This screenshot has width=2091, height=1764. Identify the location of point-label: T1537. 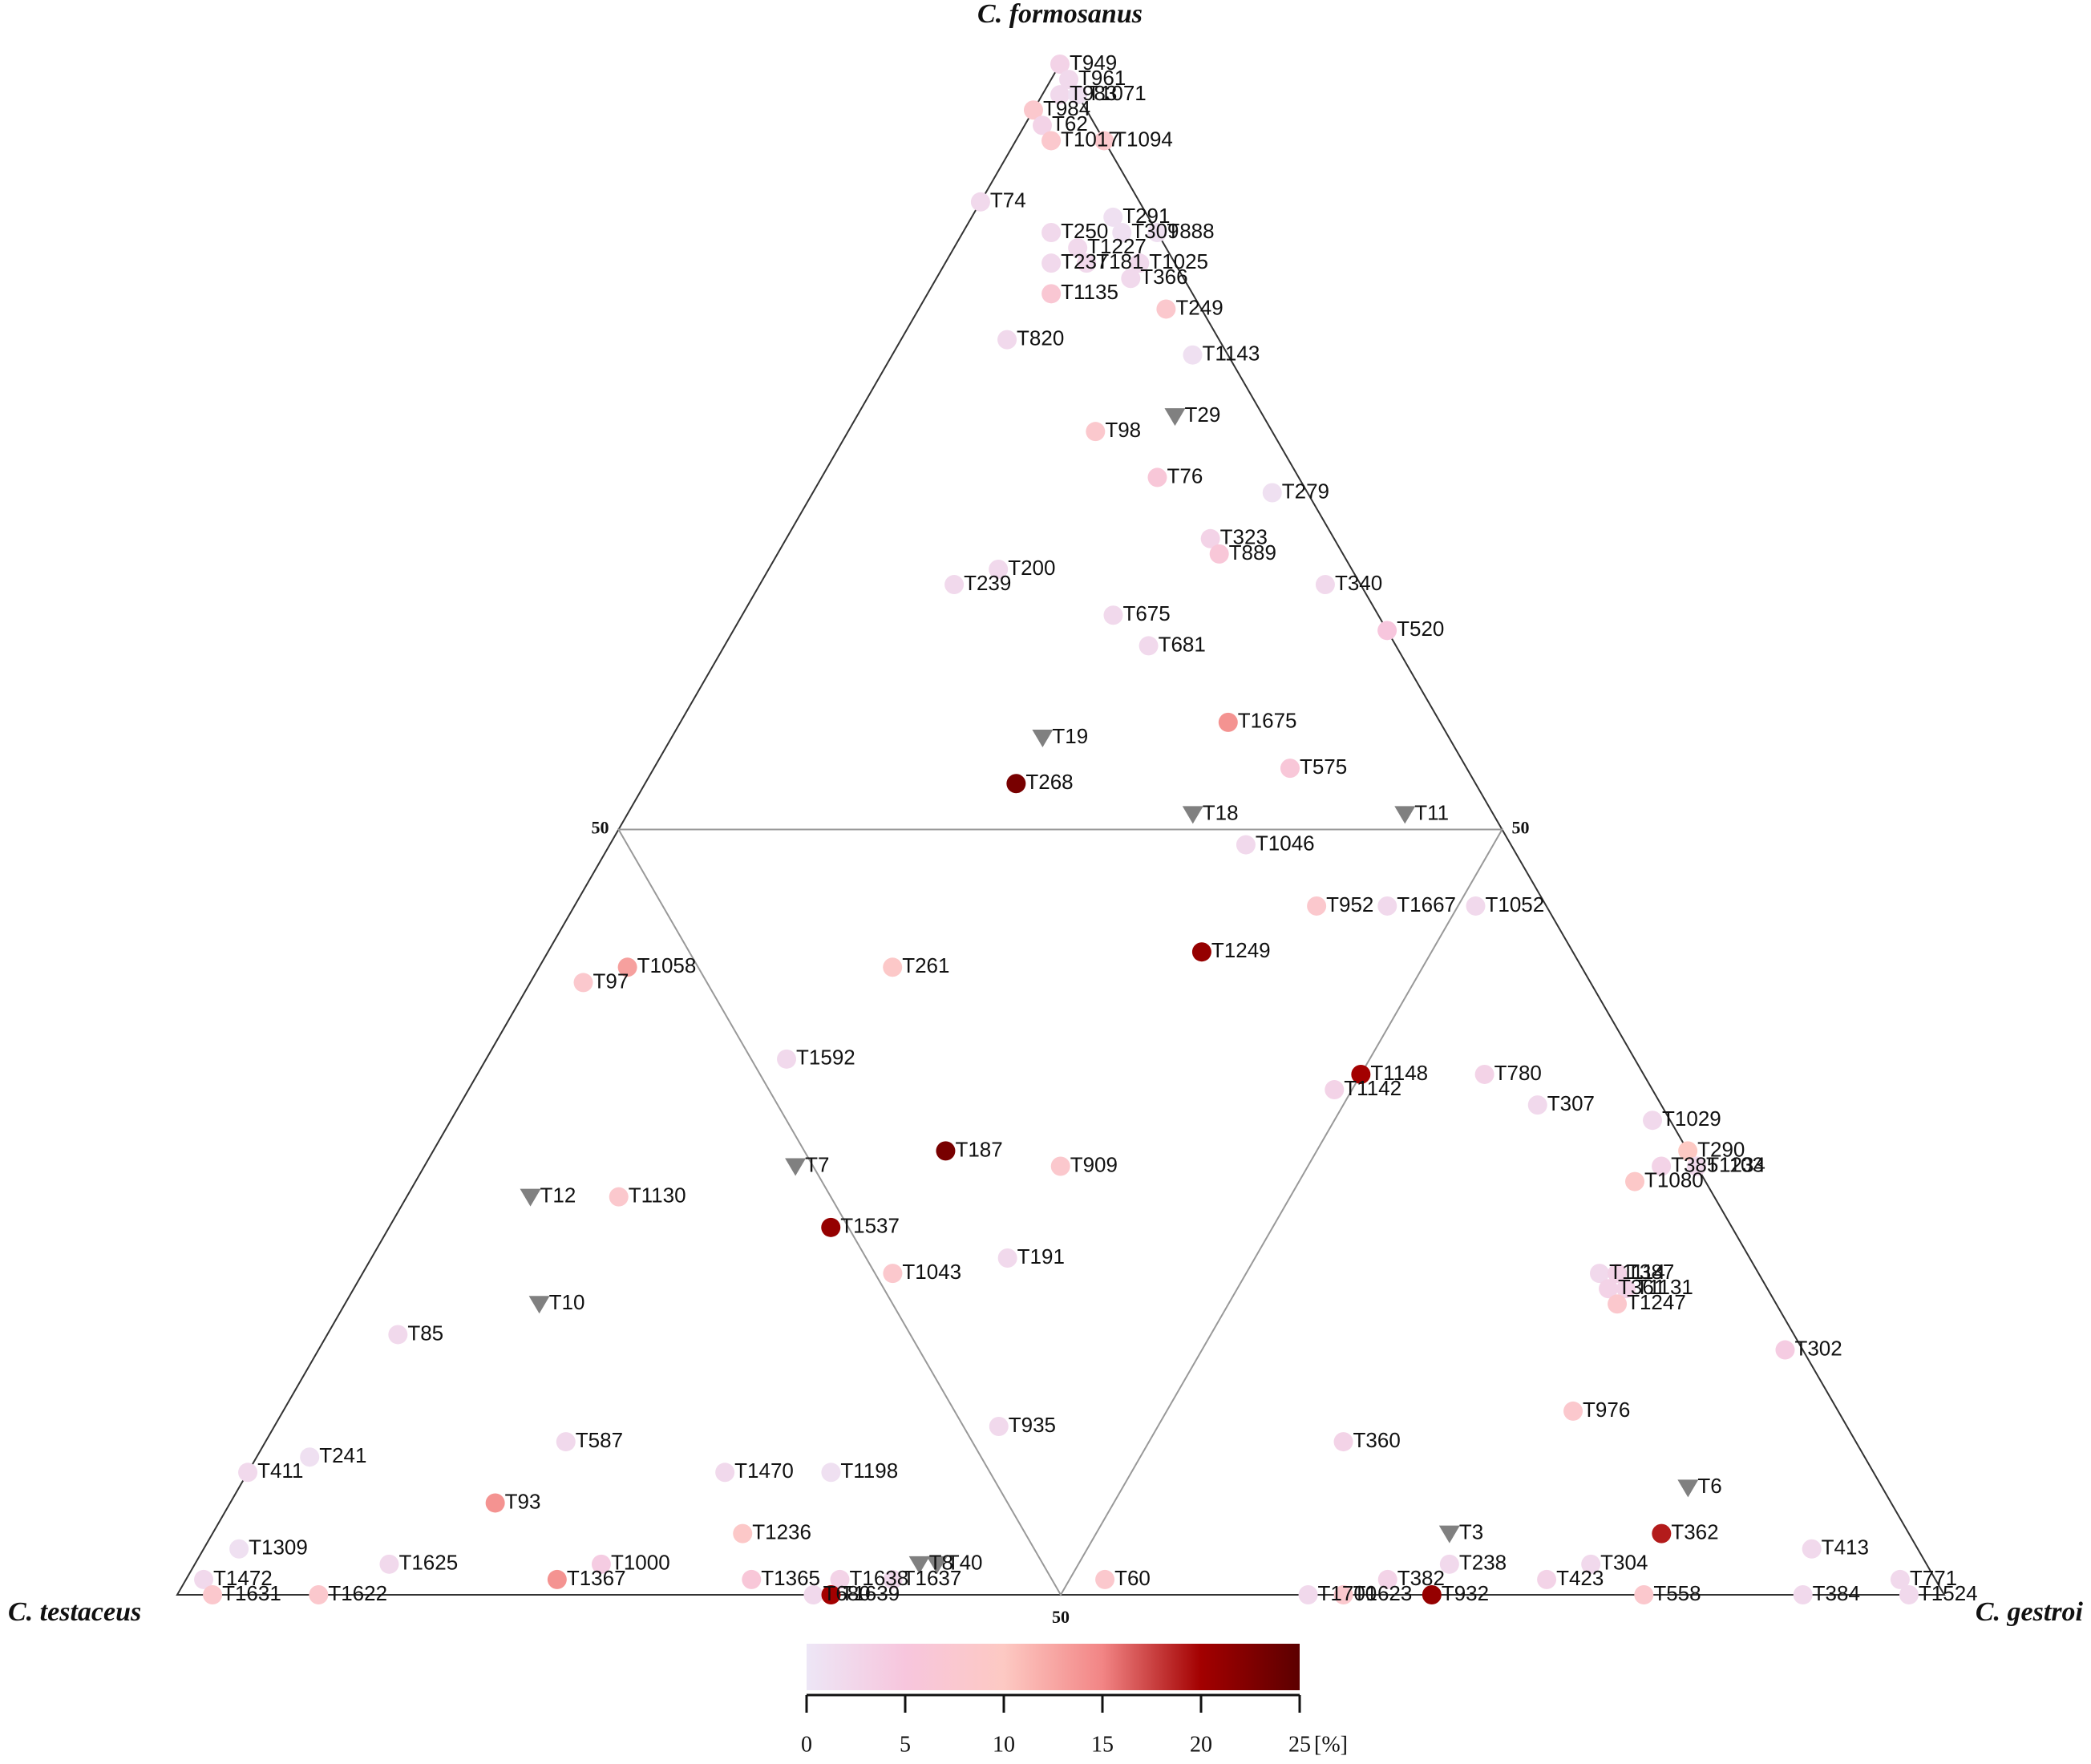
(870, 1226).